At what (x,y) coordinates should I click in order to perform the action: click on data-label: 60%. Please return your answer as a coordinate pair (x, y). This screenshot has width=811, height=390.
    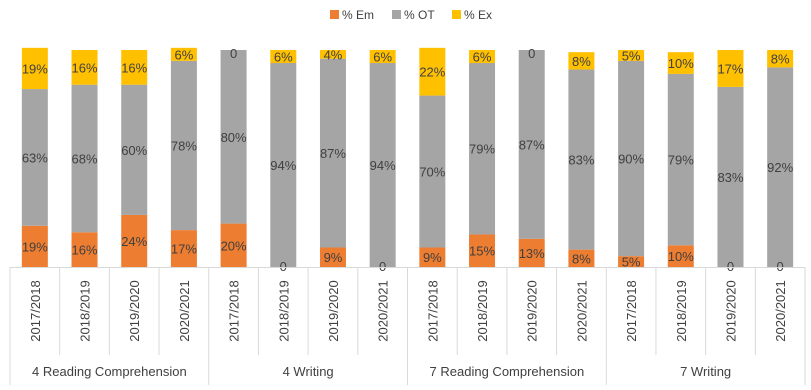
    Looking at the image, I should click on (134, 150).